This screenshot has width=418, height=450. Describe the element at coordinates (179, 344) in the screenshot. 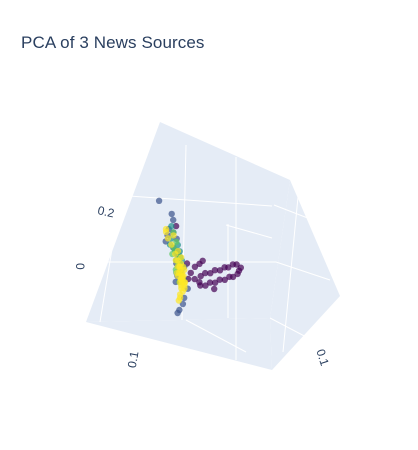

I see `floor-plane` at that location.